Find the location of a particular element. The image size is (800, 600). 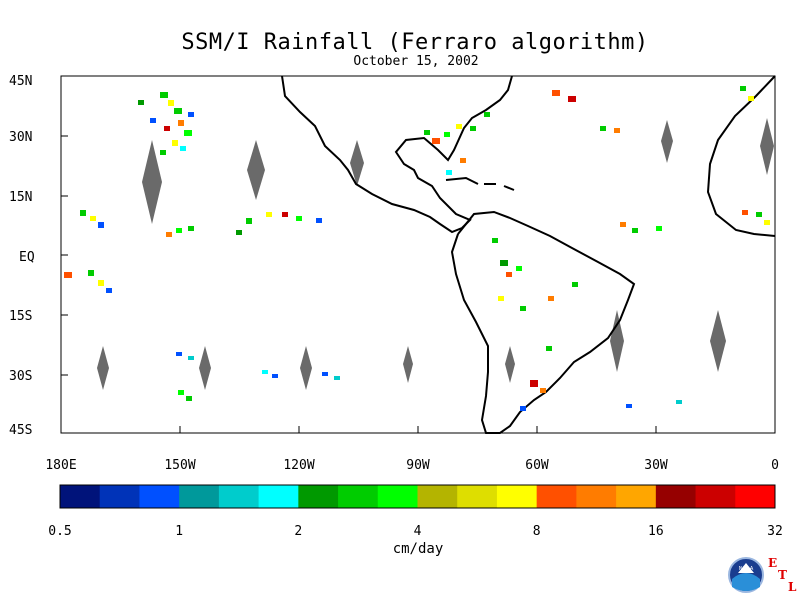

colorbar is located at coordinates (417, 496).